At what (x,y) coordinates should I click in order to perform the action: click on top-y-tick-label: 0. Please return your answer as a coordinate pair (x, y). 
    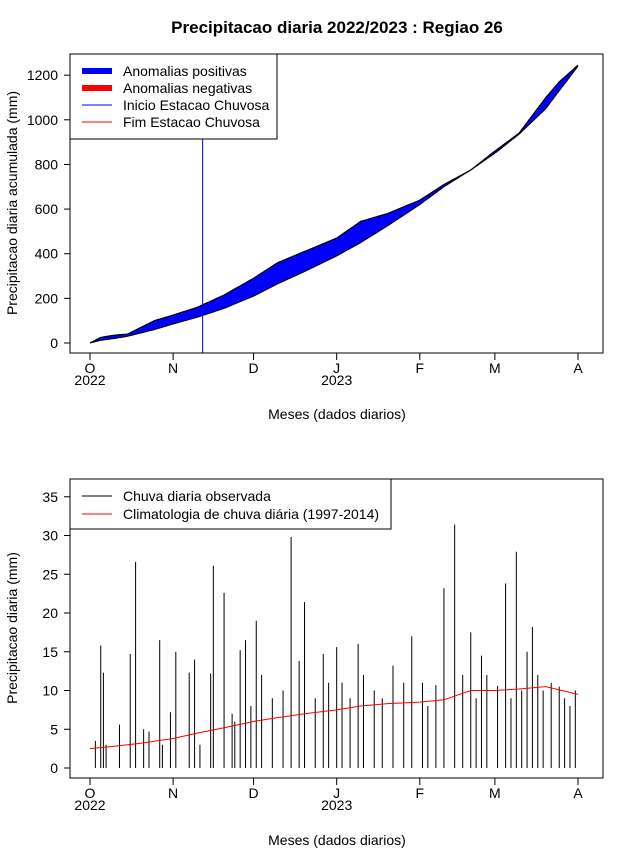
    Looking at the image, I should click on (54, 343).